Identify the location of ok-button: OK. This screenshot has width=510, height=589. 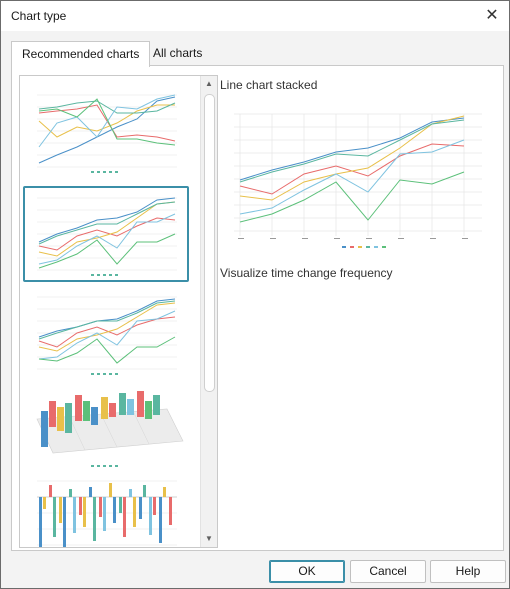
(307, 571).